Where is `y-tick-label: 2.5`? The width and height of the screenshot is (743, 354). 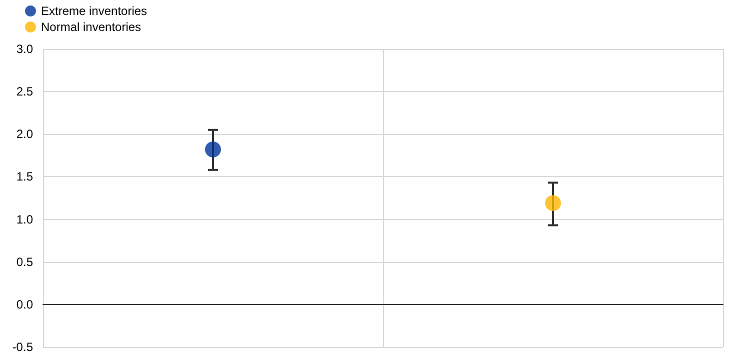
y-tick-label: 2.5 is located at coordinates (25, 91).